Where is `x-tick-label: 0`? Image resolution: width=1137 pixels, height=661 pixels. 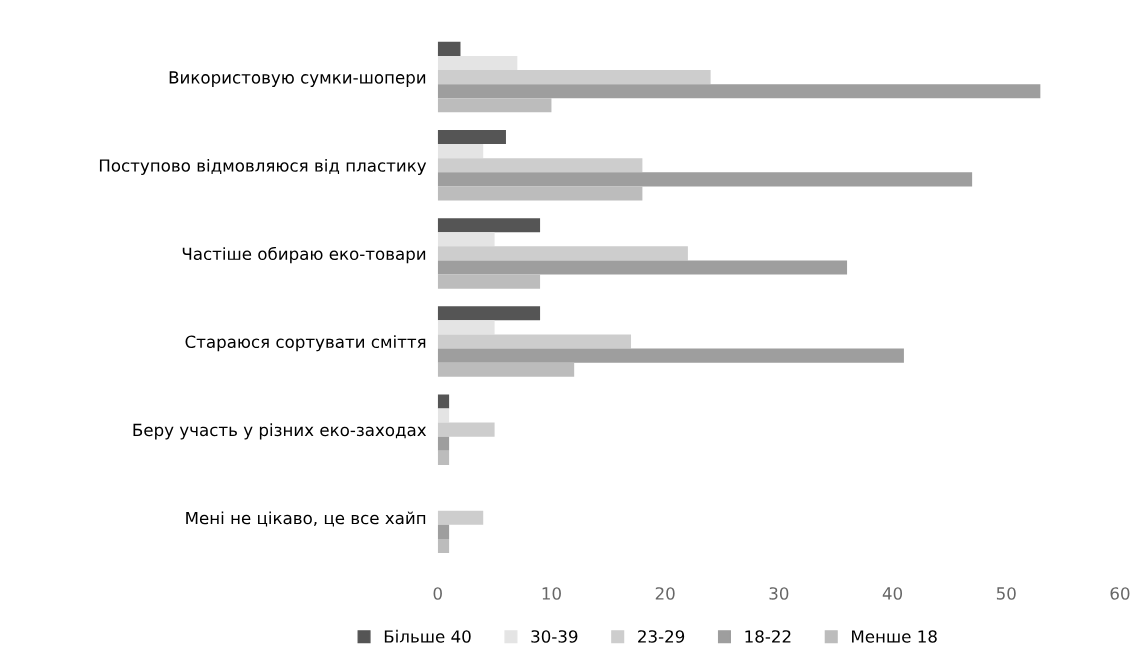 x-tick-label: 0 is located at coordinates (437, 593).